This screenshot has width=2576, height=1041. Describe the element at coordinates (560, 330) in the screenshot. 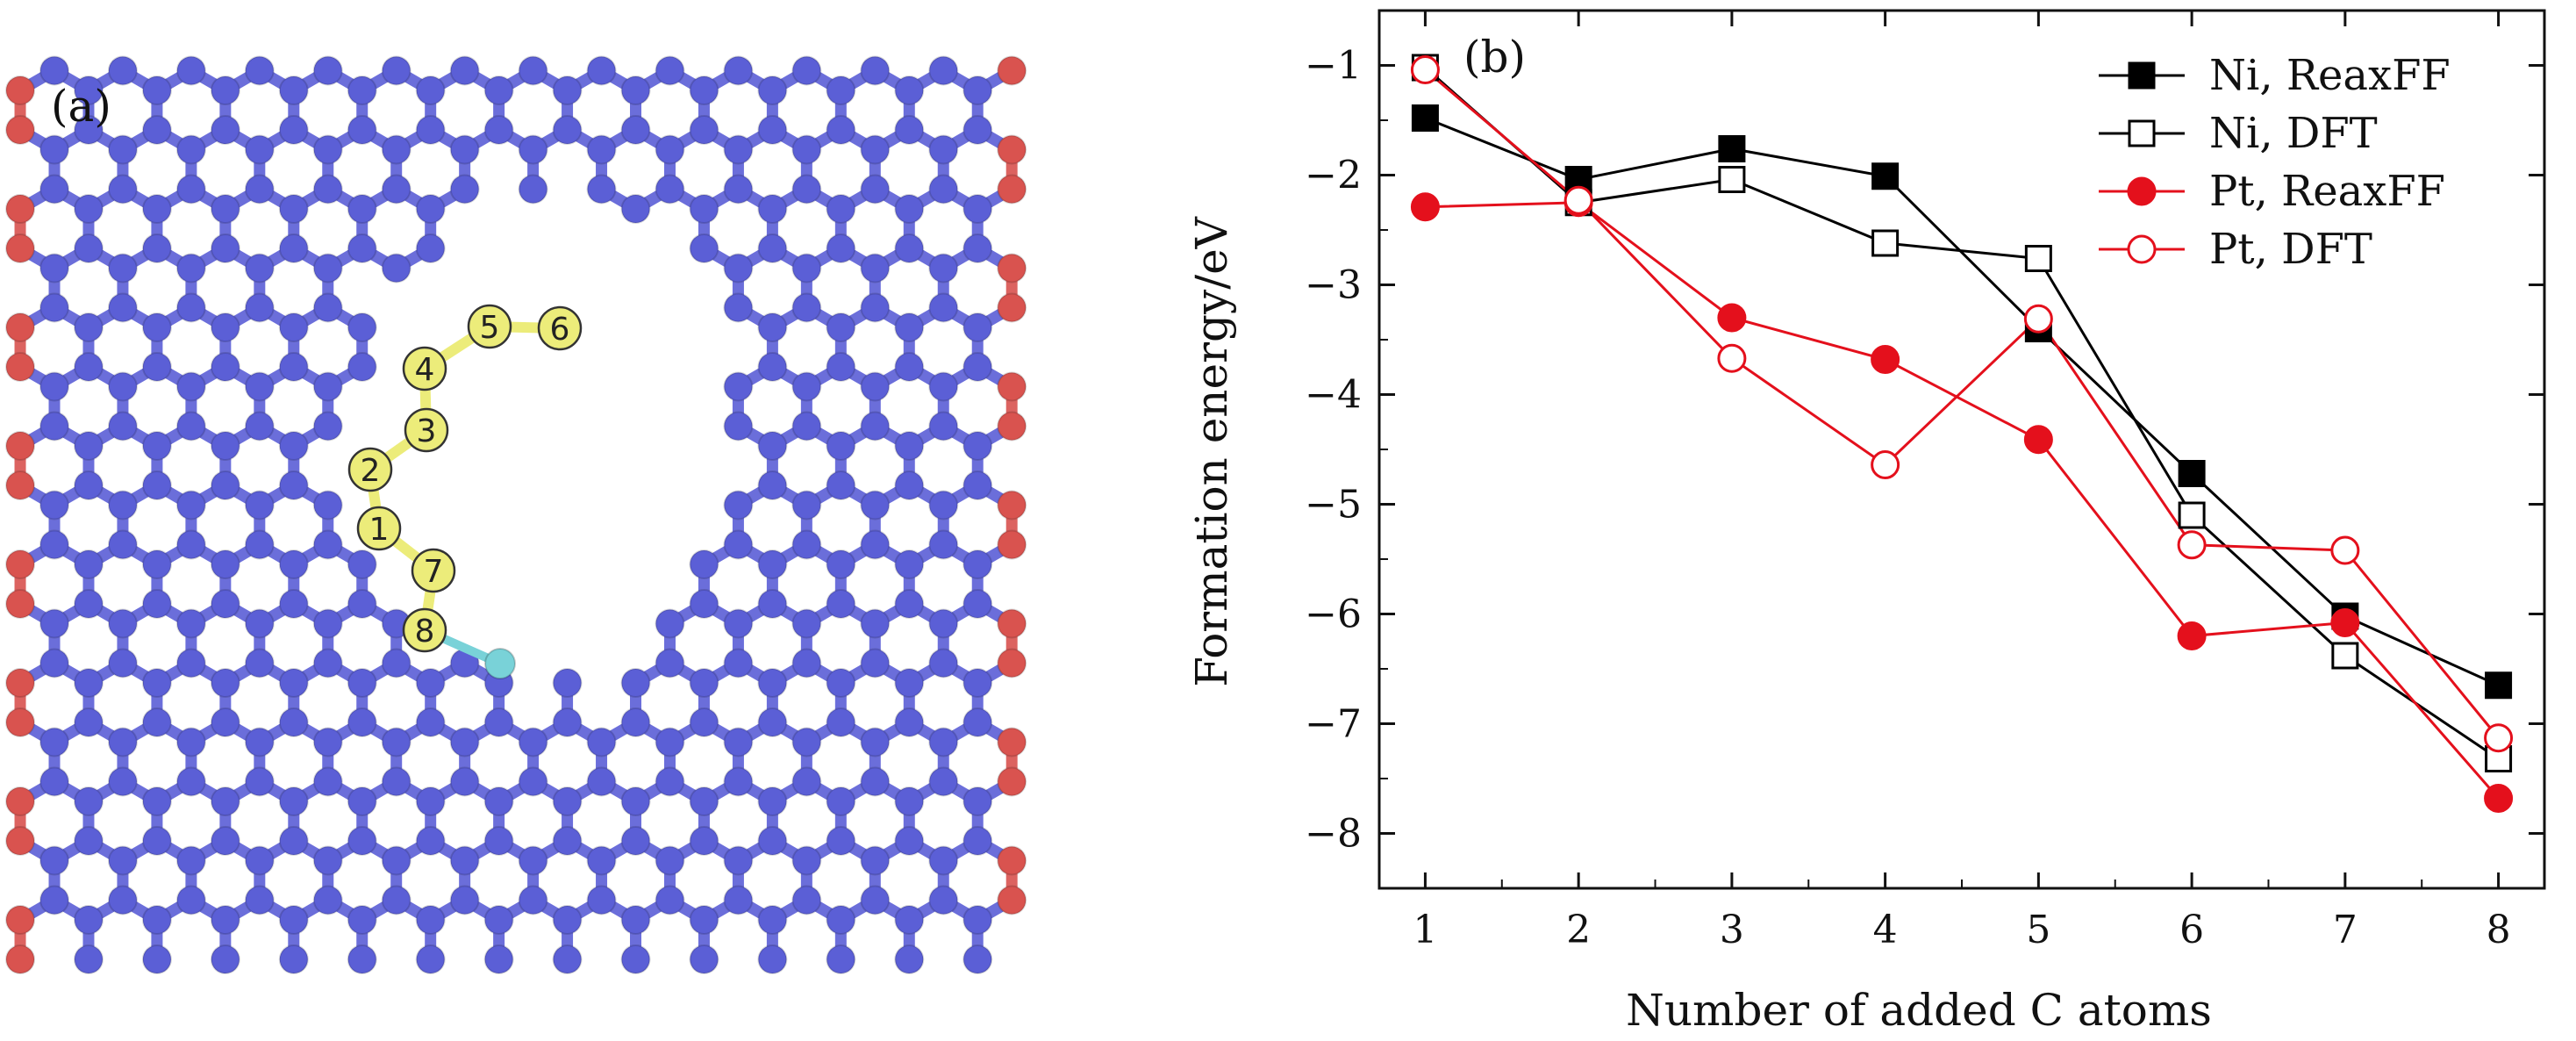

I see `atom-number-label: 6` at that location.